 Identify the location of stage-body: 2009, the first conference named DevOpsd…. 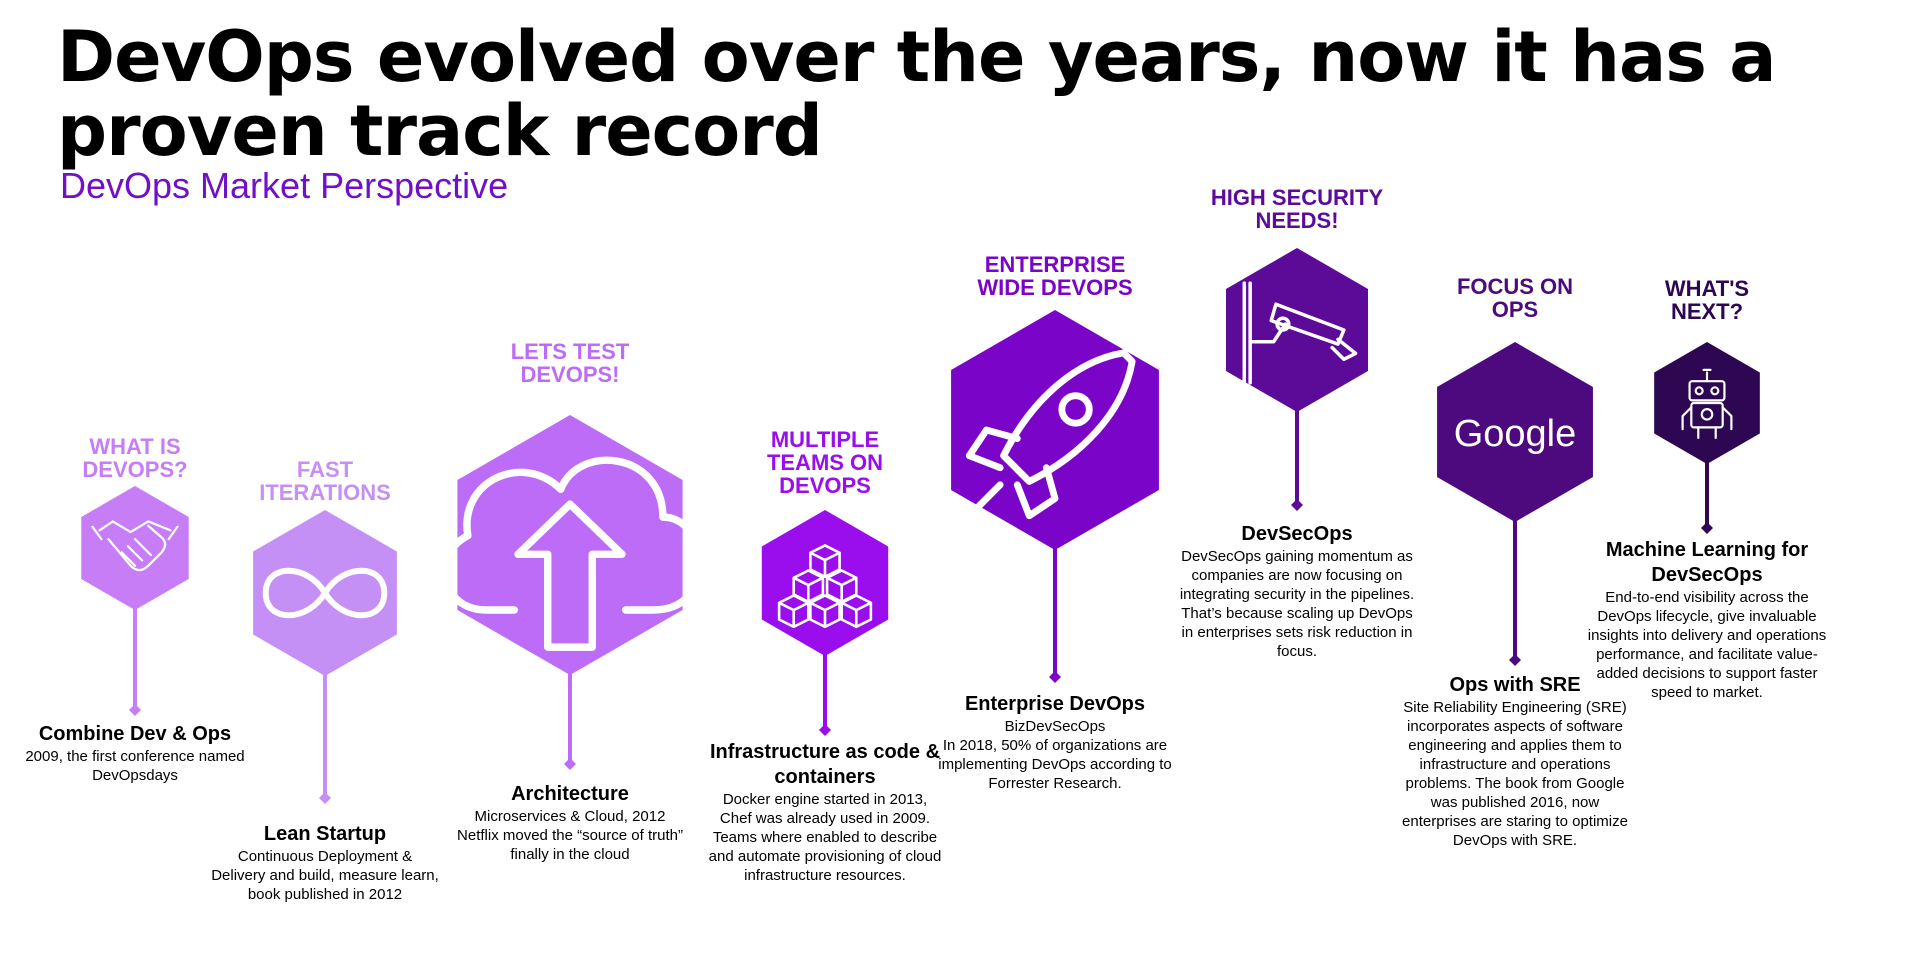
(135, 766).